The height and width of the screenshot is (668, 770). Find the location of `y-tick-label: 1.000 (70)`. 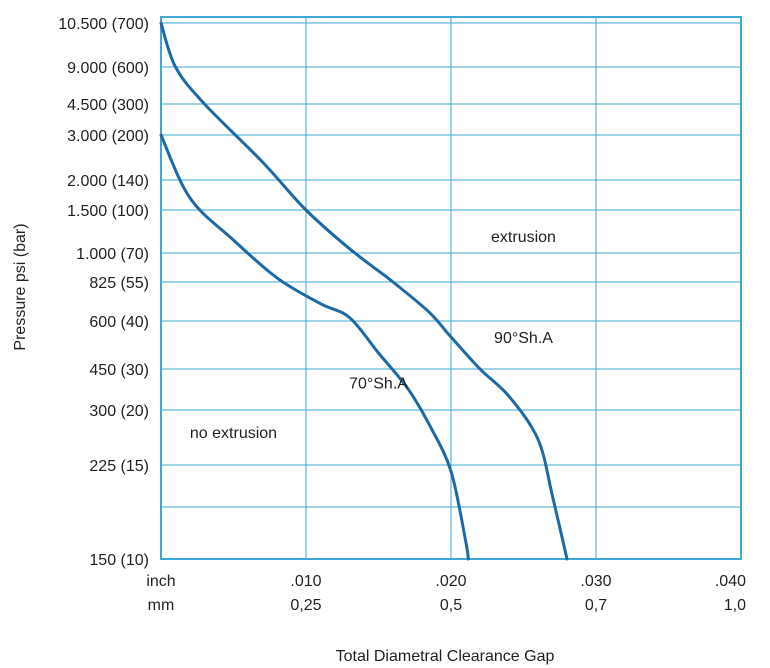

y-tick-label: 1.000 (70) is located at coordinates (112, 254).